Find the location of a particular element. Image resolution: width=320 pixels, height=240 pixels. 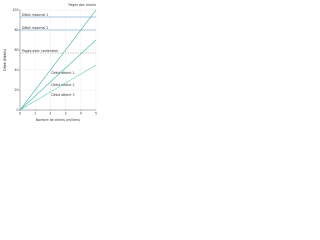

series-label: Débit atteint 3 is located at coordinates (62, 95).